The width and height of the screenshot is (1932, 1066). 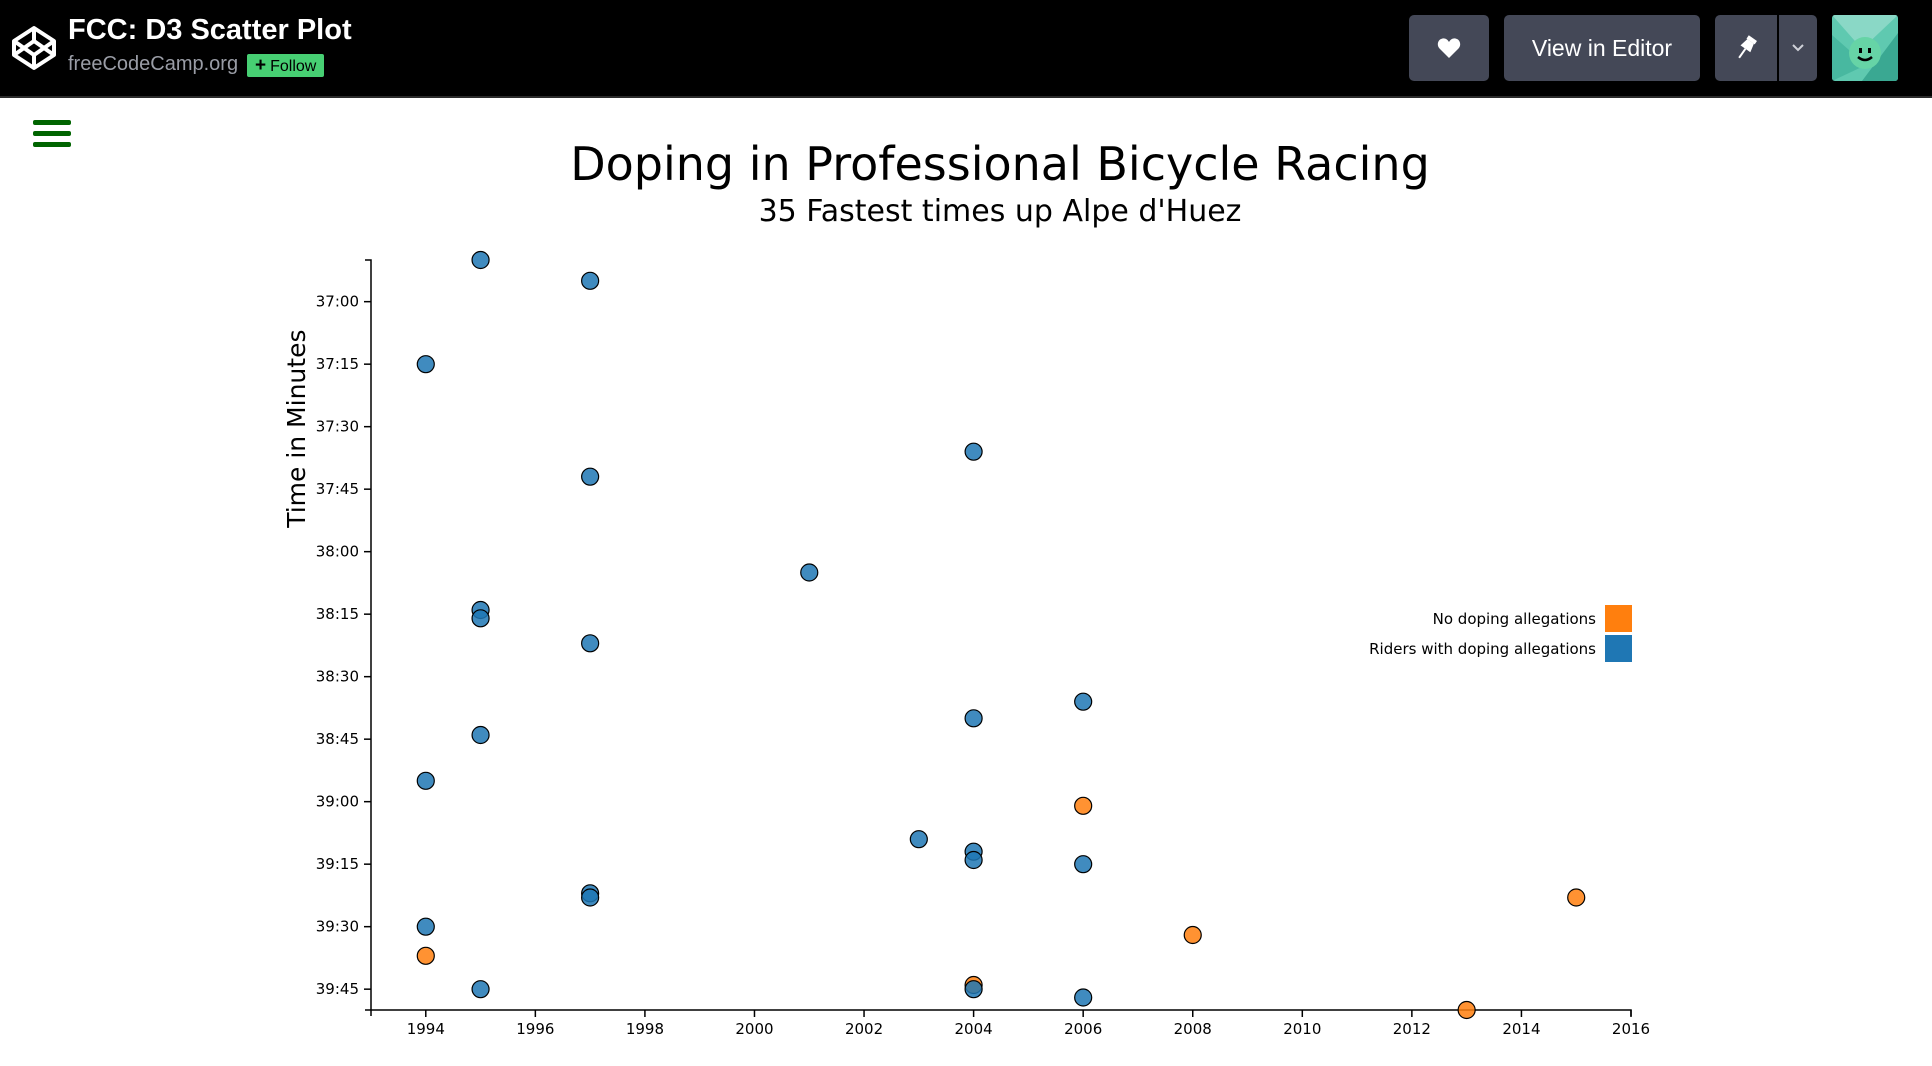 What do you see at coordinates (645, 1029) in the screenshot?
I see `x-tick-label: 1998` at bounding box center [645, 1029].